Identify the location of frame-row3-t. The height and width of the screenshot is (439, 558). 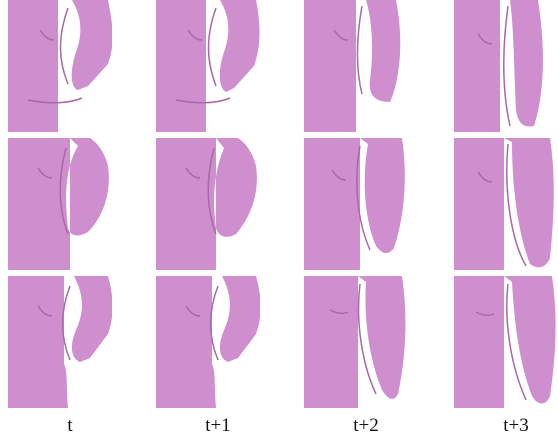
(60, 342).